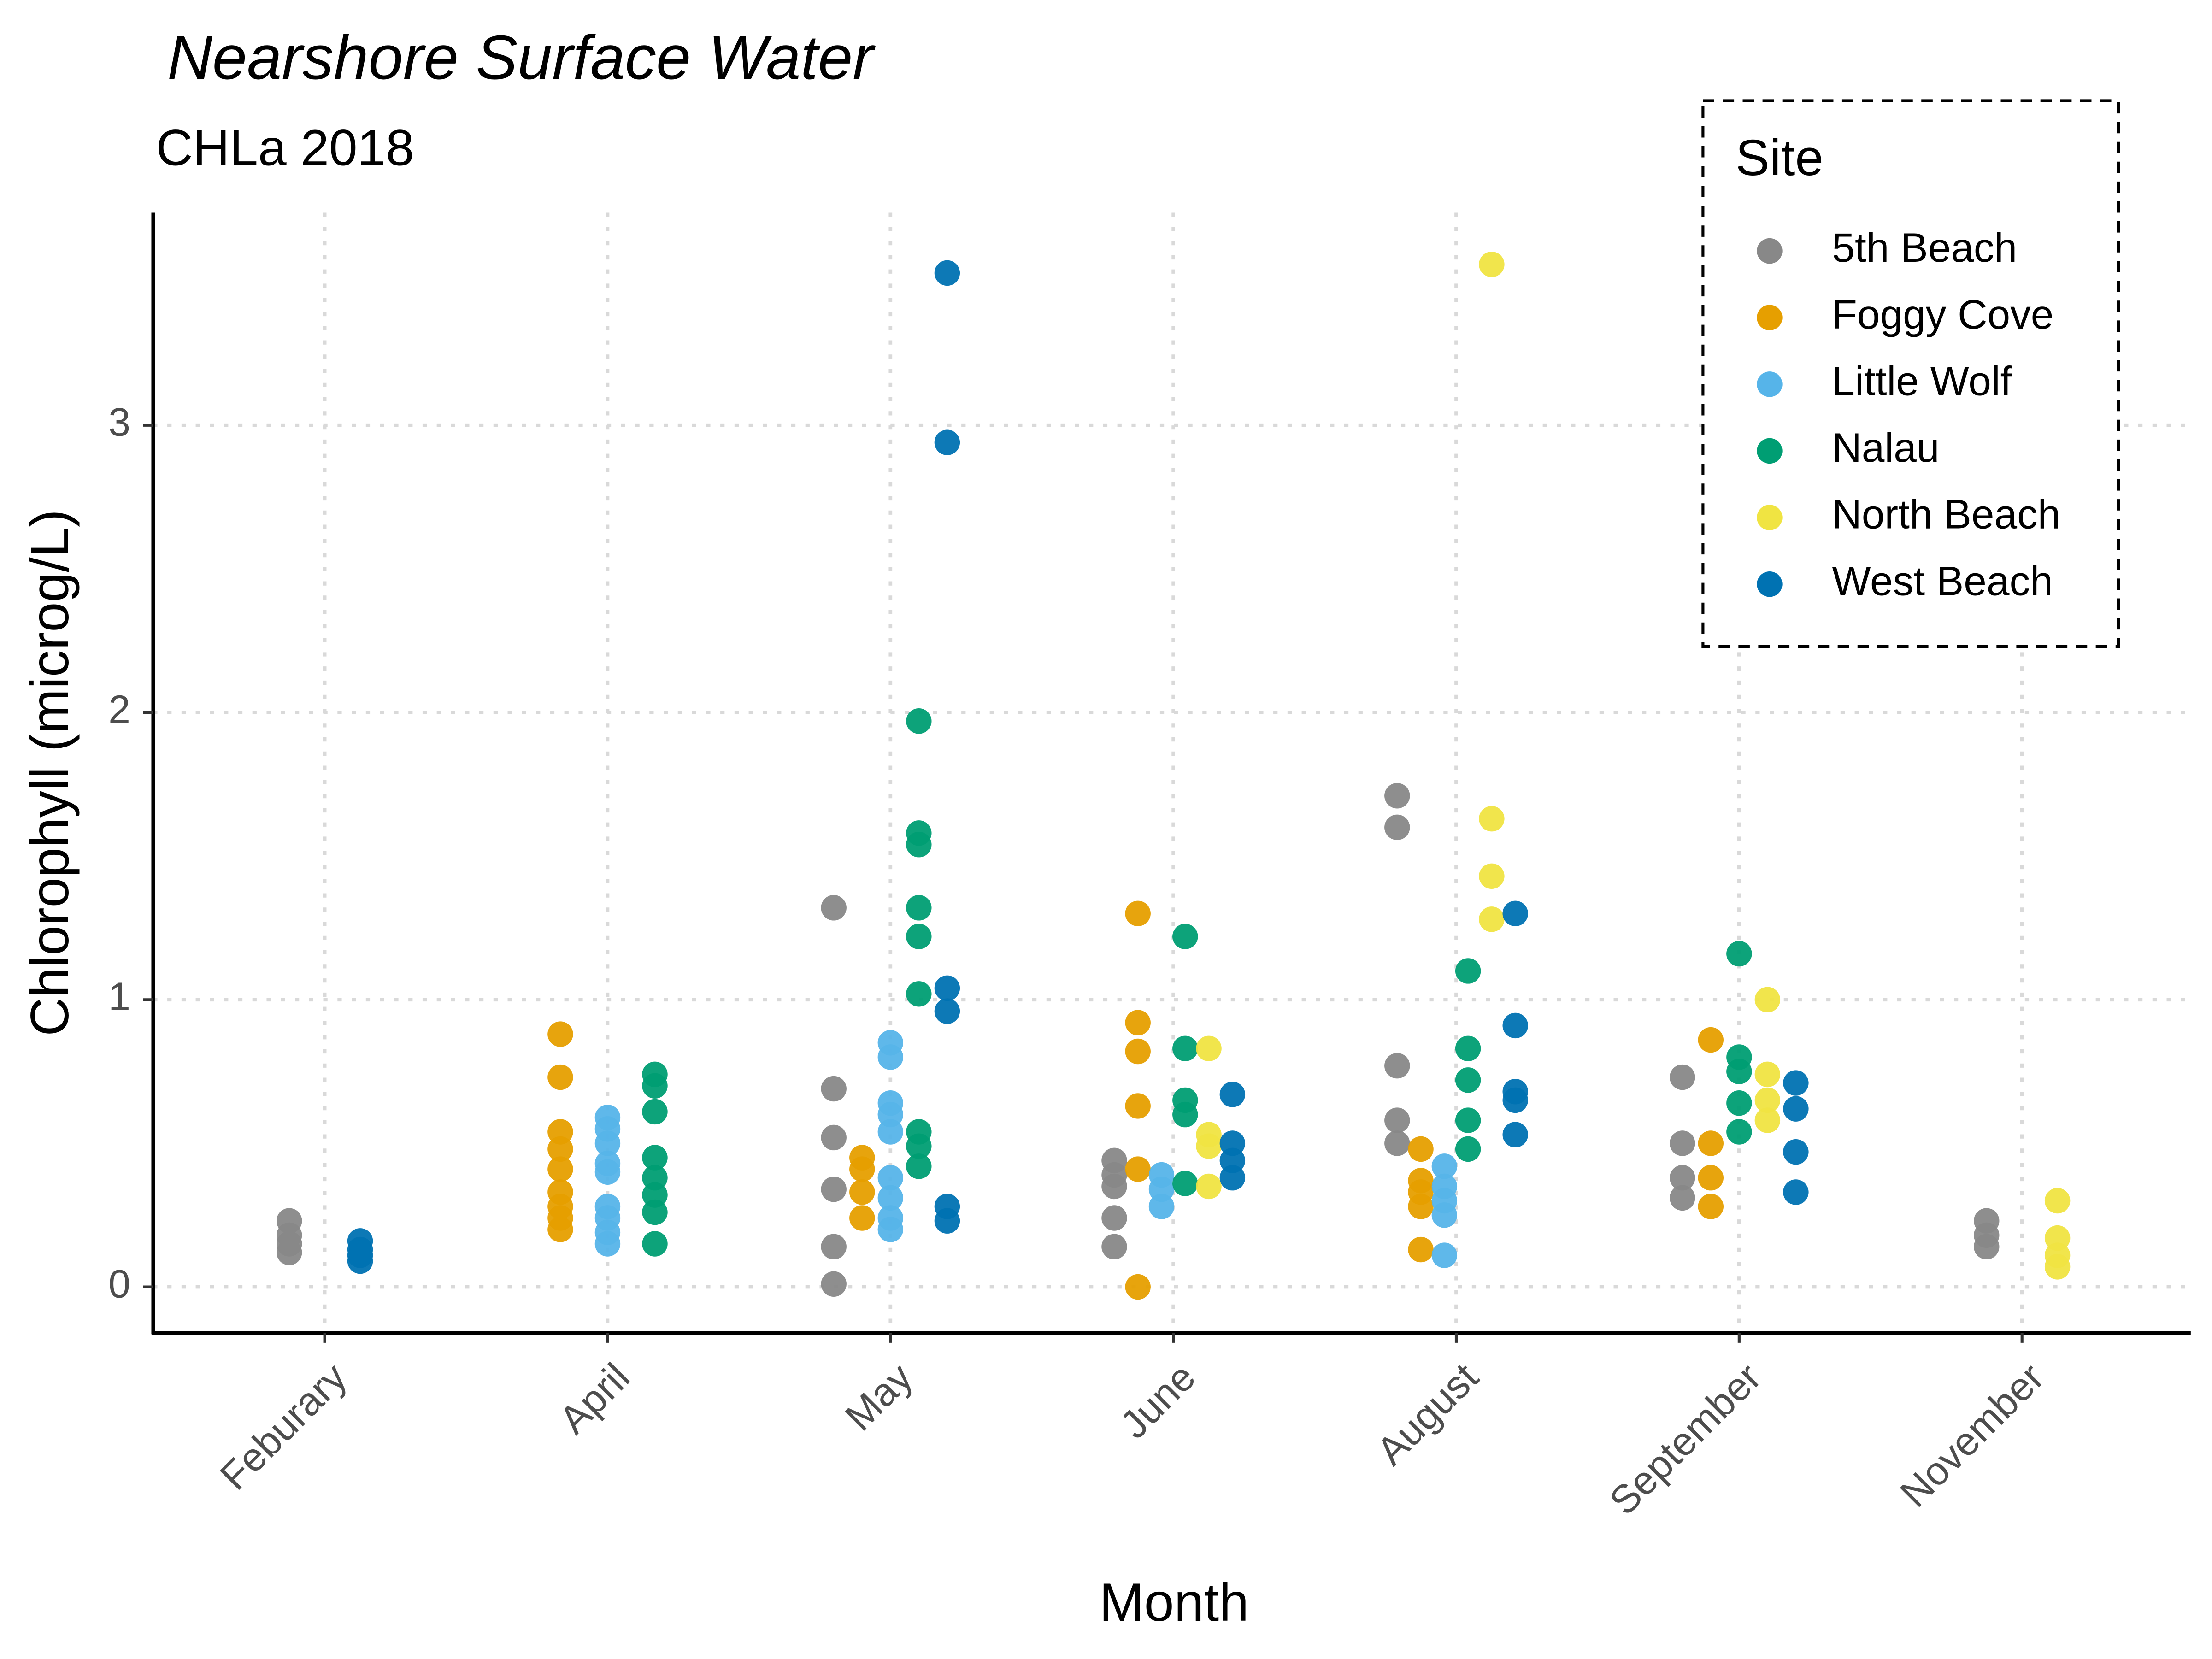 The image size is (2212, 1659). I want to click on legend-label: Nalau, so click(1885, 447).